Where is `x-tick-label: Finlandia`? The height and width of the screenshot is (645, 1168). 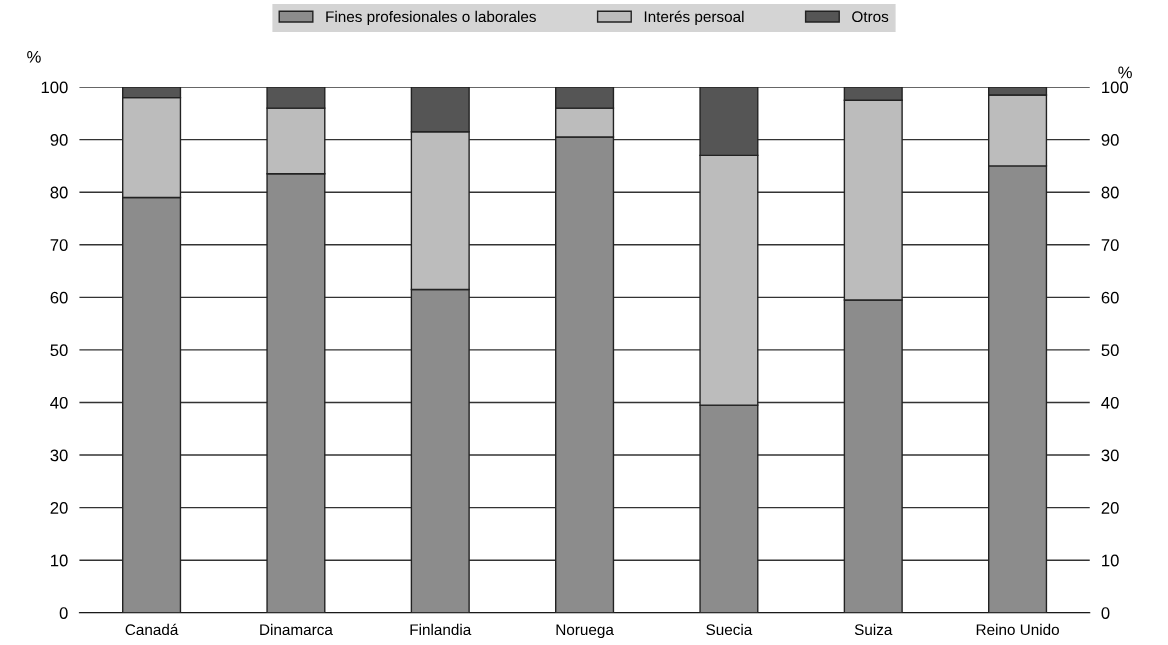 x-tick-label: Finlandia is located at coordinates (441, 629).